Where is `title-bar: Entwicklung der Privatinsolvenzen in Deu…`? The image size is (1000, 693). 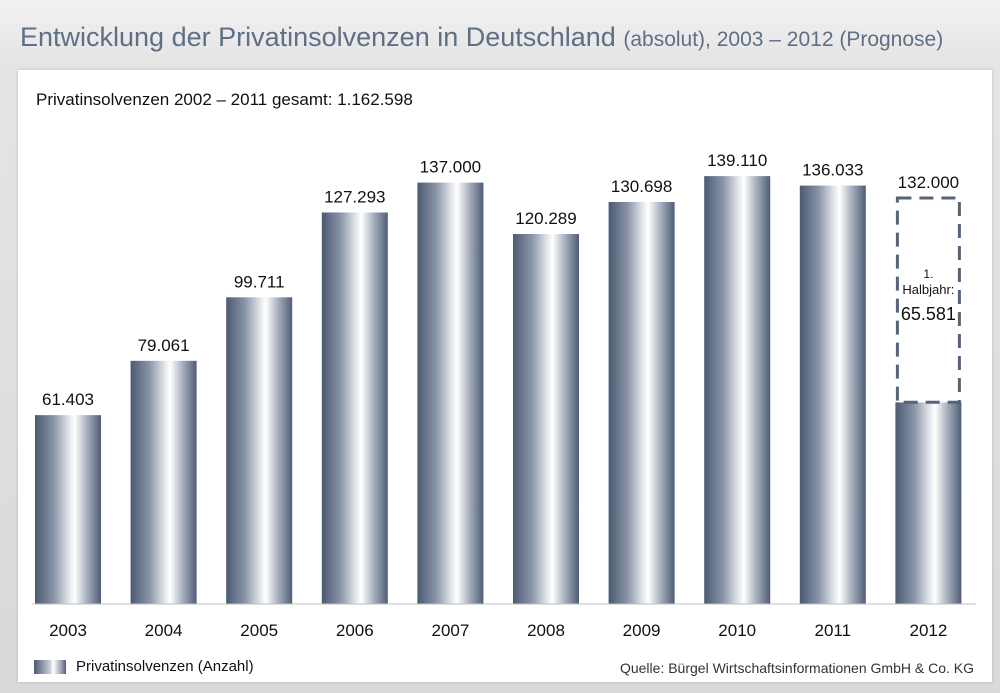 title-bar: Entwicklung der Privatinsolvenzen in Deu… is located at coordinates (500, 35).